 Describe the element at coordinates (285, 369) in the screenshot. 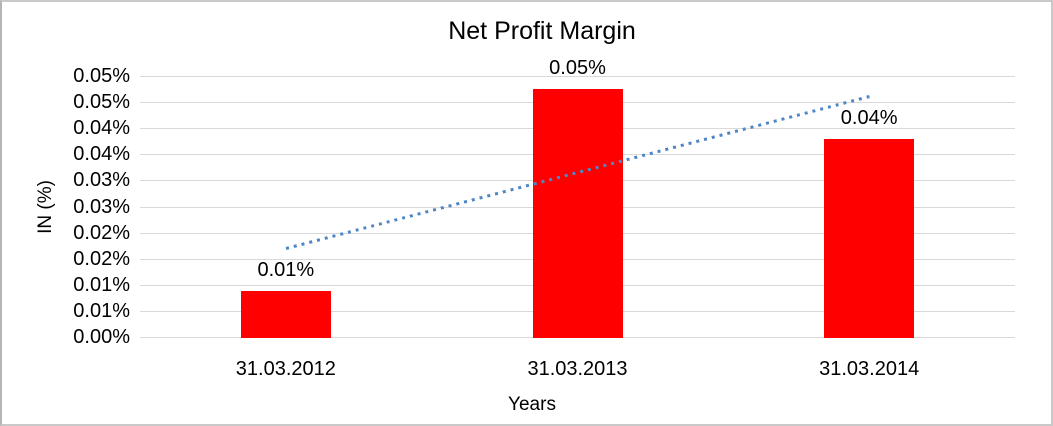

I see `x-tick-label: 31.03.2012` at that location.